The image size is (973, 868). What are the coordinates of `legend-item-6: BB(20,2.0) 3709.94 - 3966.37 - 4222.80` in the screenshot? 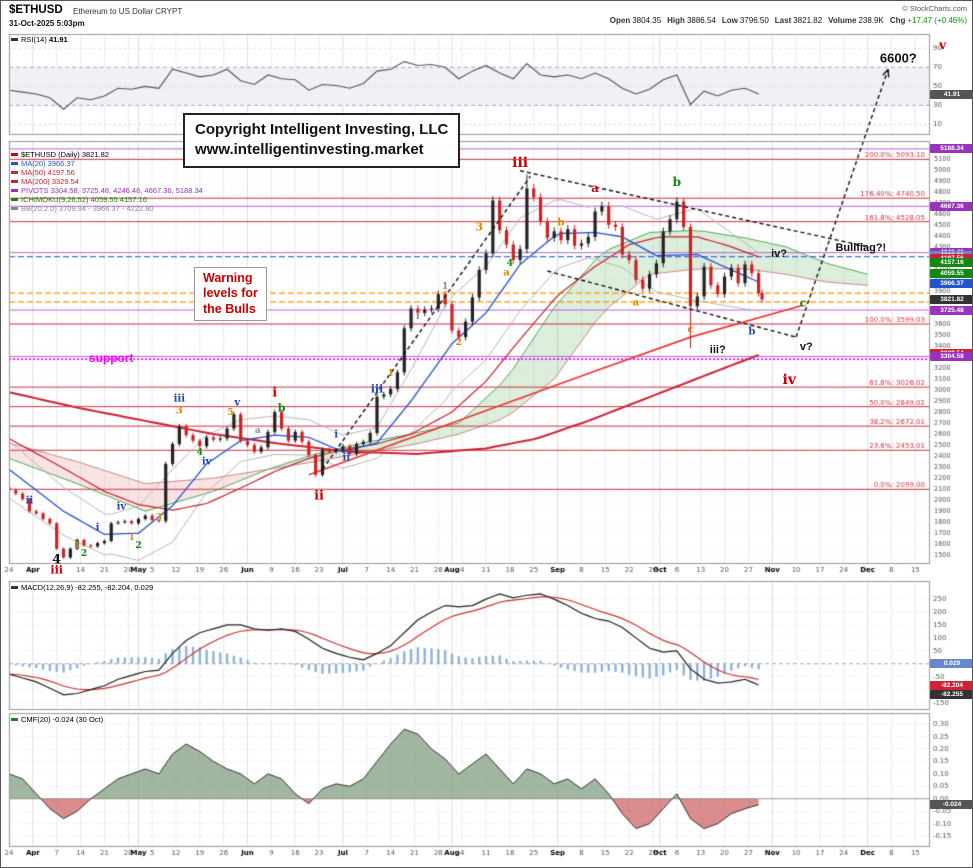 It's located at (107, 208).